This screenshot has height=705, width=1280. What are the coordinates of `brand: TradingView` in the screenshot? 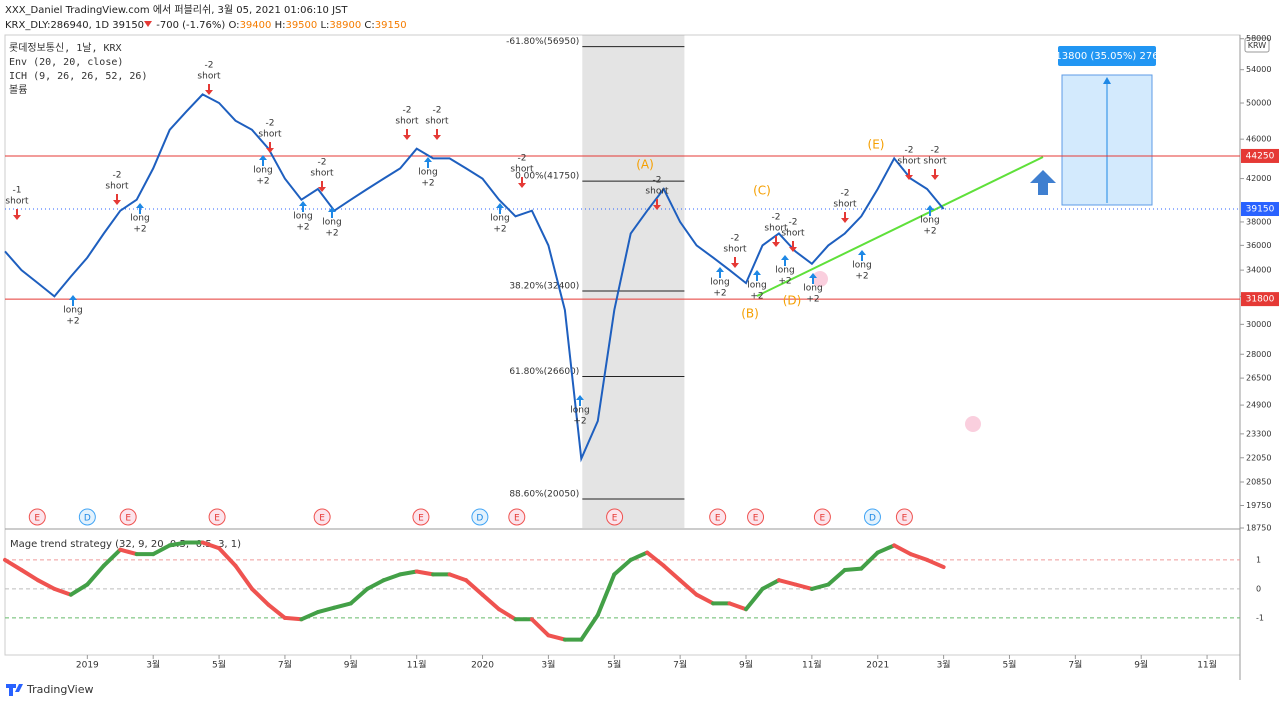 It's located at (59, 689).